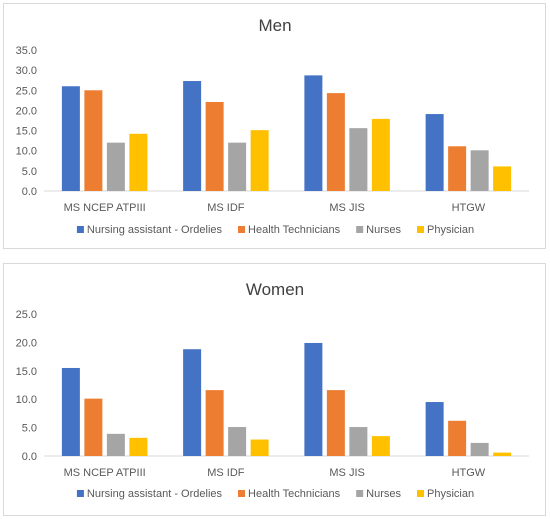  Describe the element at coordinates (275, 289) in the screenshot. I see `chart-title: Women` at that location.